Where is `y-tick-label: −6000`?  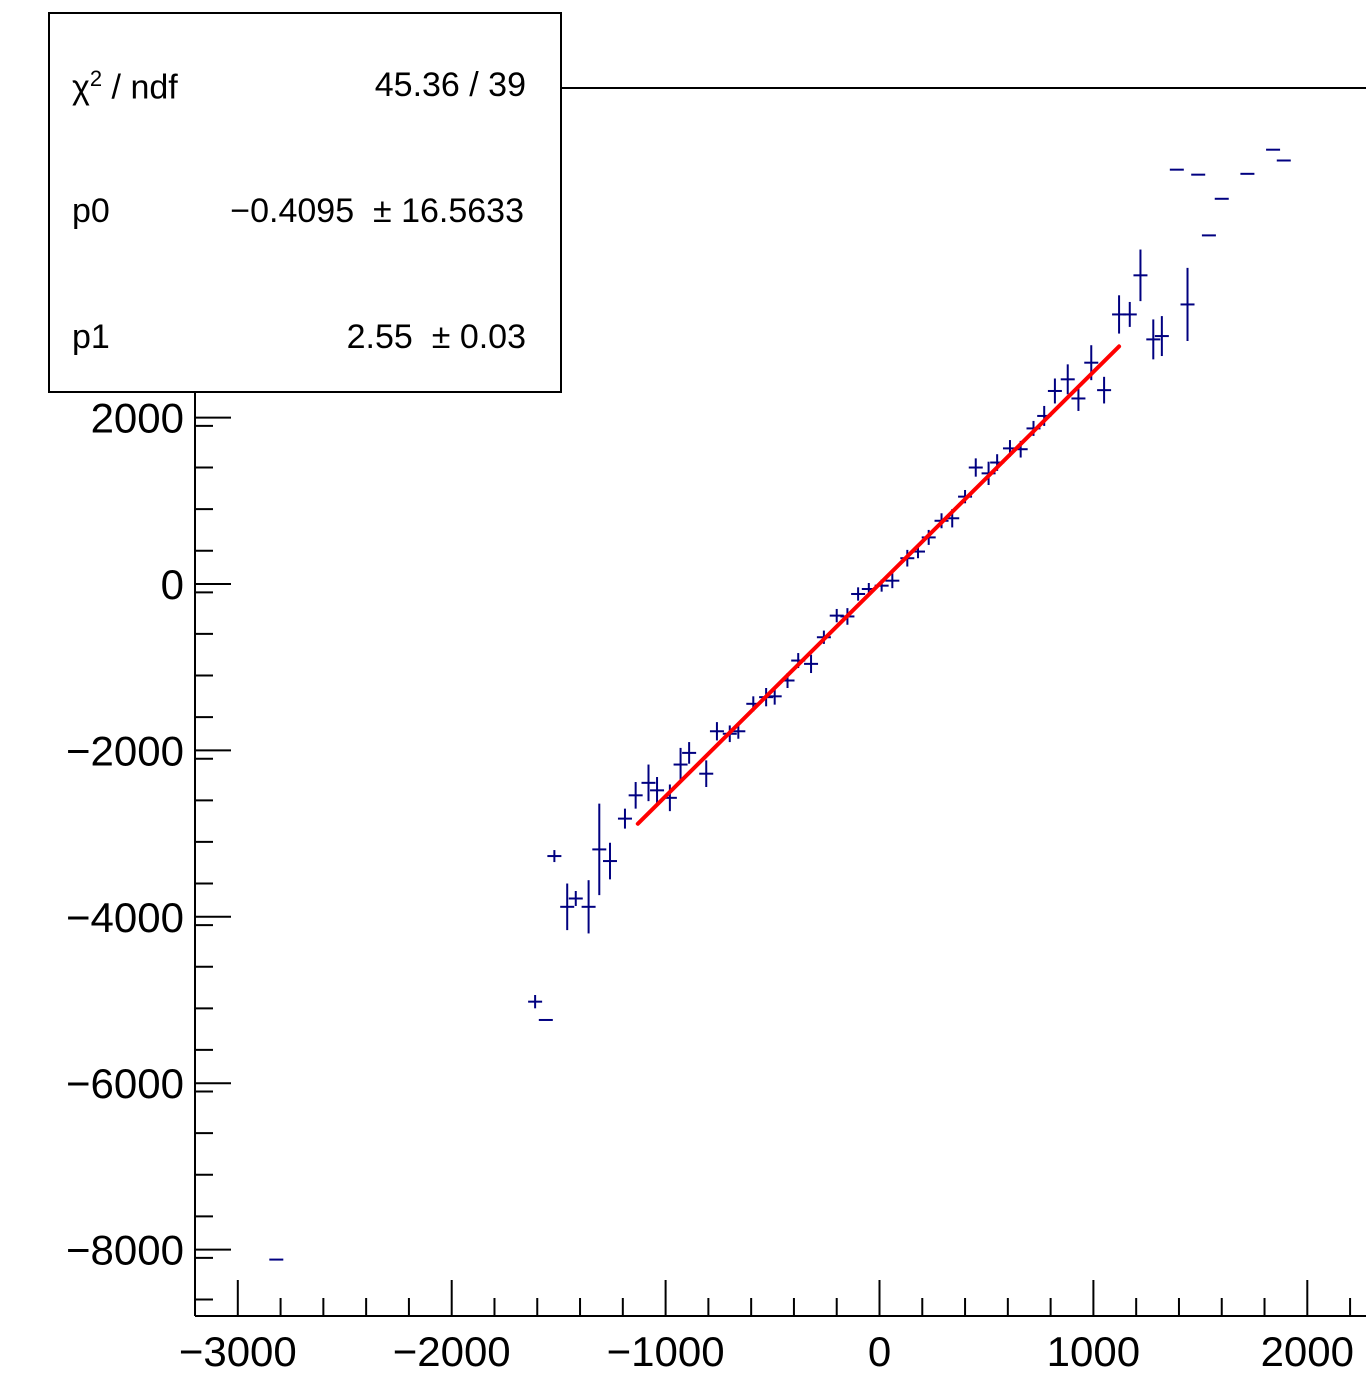 y-tick-label: −6000 is located at coordinates (125, 1083).